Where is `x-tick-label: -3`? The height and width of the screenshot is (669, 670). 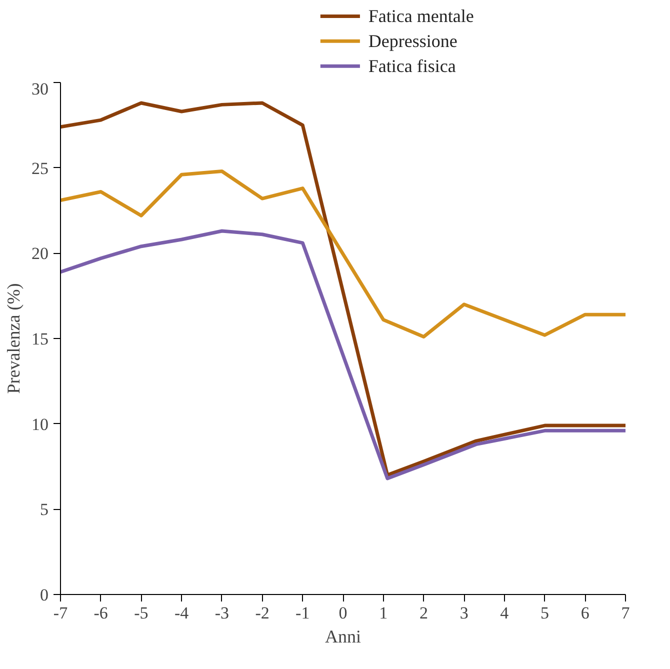 x-tick-label: -3 is located at coordinates (222, 613).